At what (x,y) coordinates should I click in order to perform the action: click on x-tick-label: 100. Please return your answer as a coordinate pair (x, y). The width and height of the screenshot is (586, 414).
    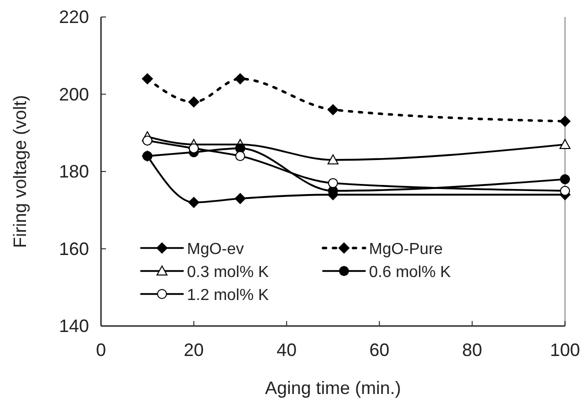
    Looking at the image, I should click on (565, 350).